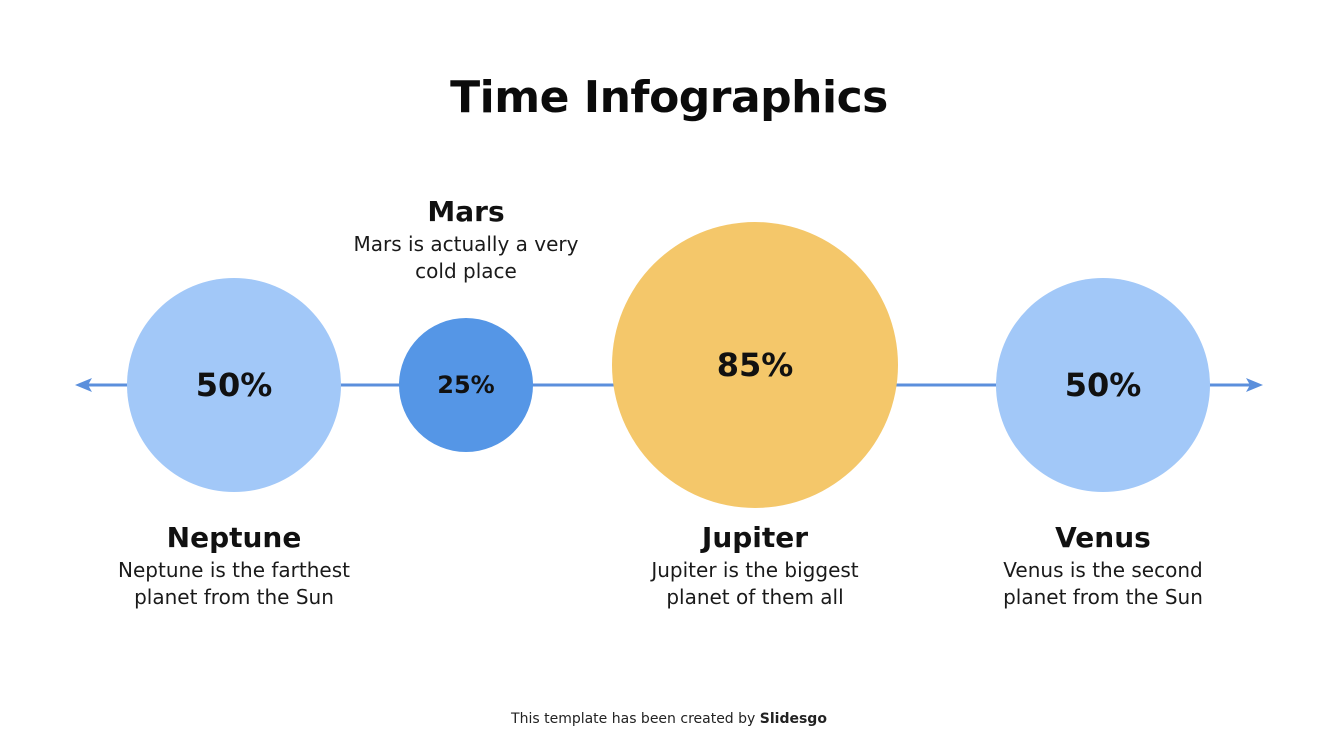 This screenshot has width=1338, height=753. I want to click on mars-desc-line2: cold place, so click(466, 271).